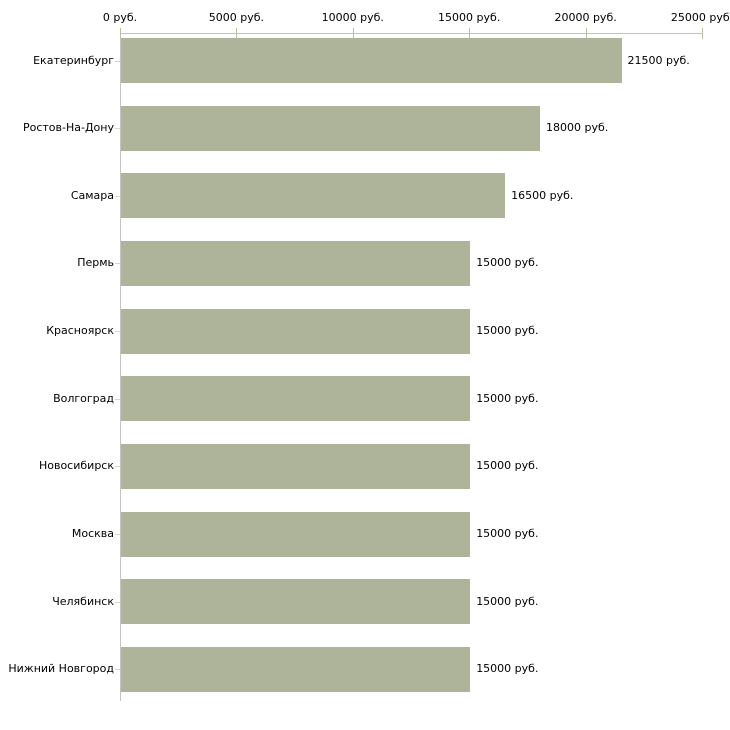 The height and width of the screenshot is (730, 730). I want to click on y-axis-line, so click(120, 367).